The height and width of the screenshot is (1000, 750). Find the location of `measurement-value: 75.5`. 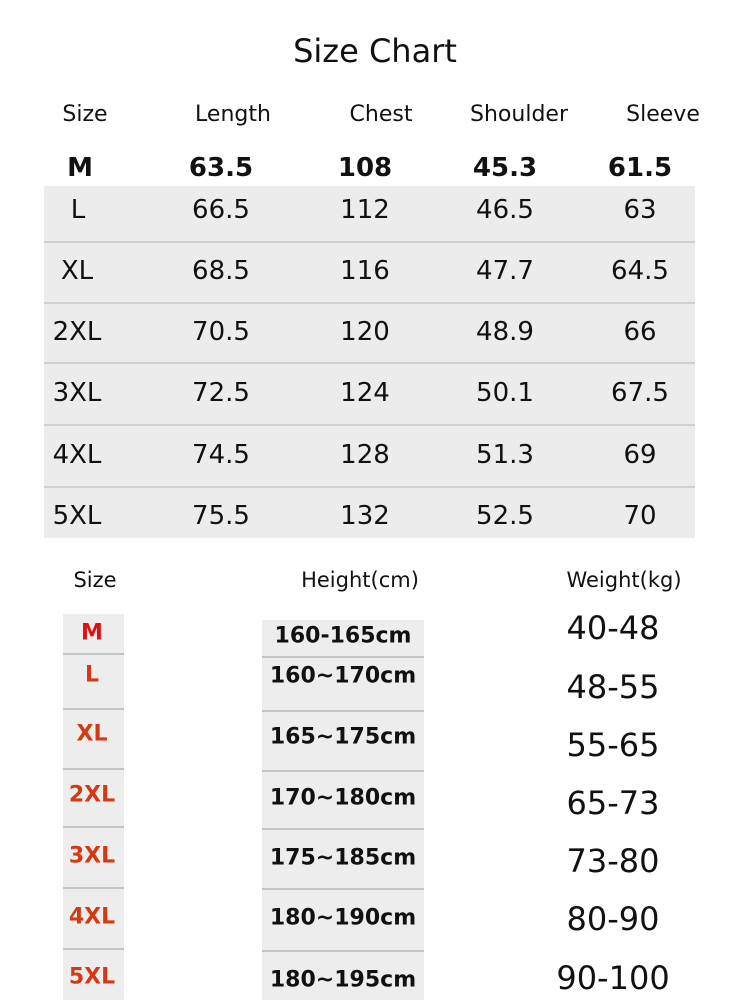

measurement-value: 75.5 is located at coordinates (221, 516).